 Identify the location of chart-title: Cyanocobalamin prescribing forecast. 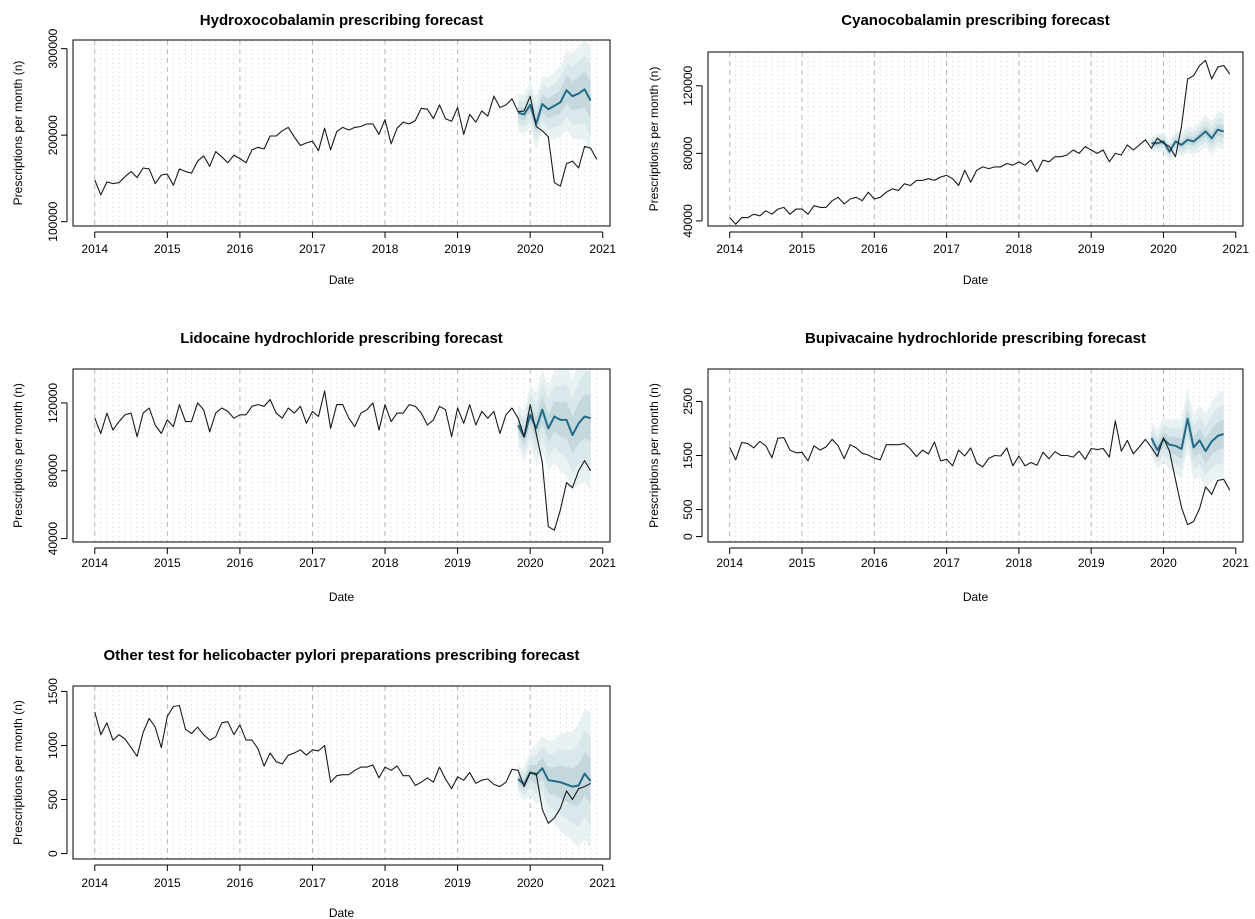
(975, 20).